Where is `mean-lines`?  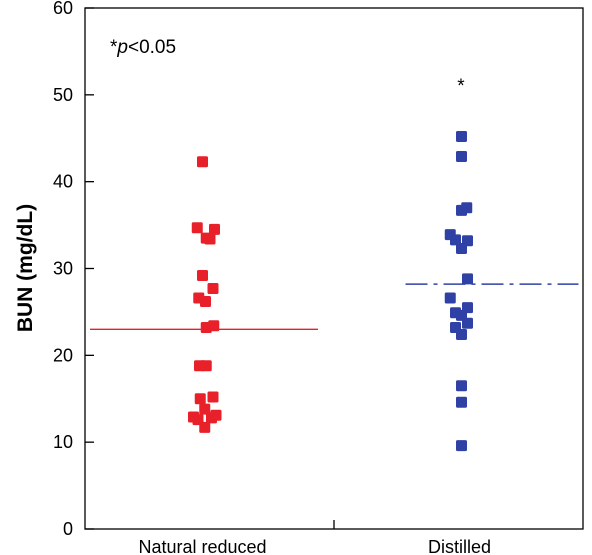
mean-lines is located at coordinates (334, 306).